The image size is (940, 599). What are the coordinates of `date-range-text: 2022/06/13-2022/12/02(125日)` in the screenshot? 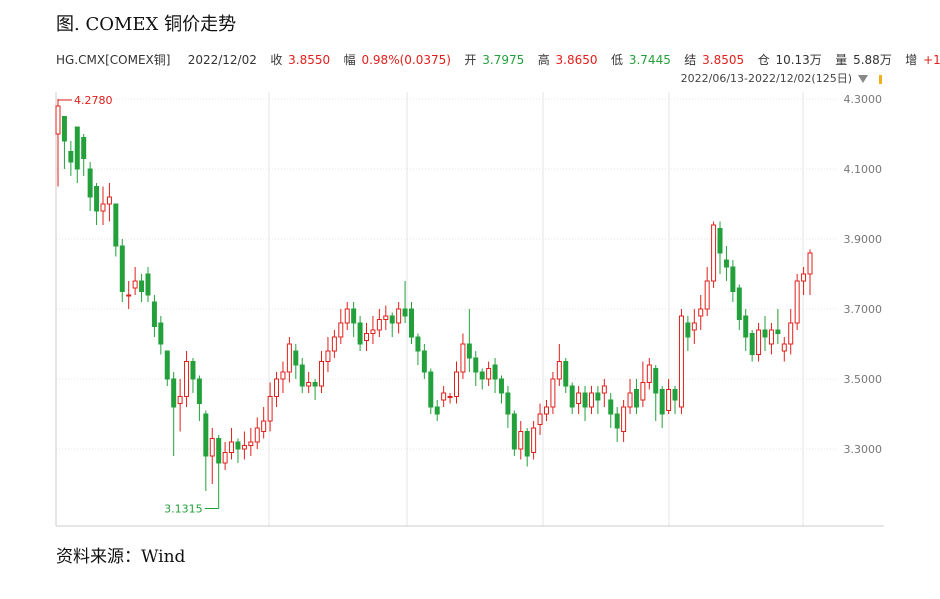 It's located at (766, 78).